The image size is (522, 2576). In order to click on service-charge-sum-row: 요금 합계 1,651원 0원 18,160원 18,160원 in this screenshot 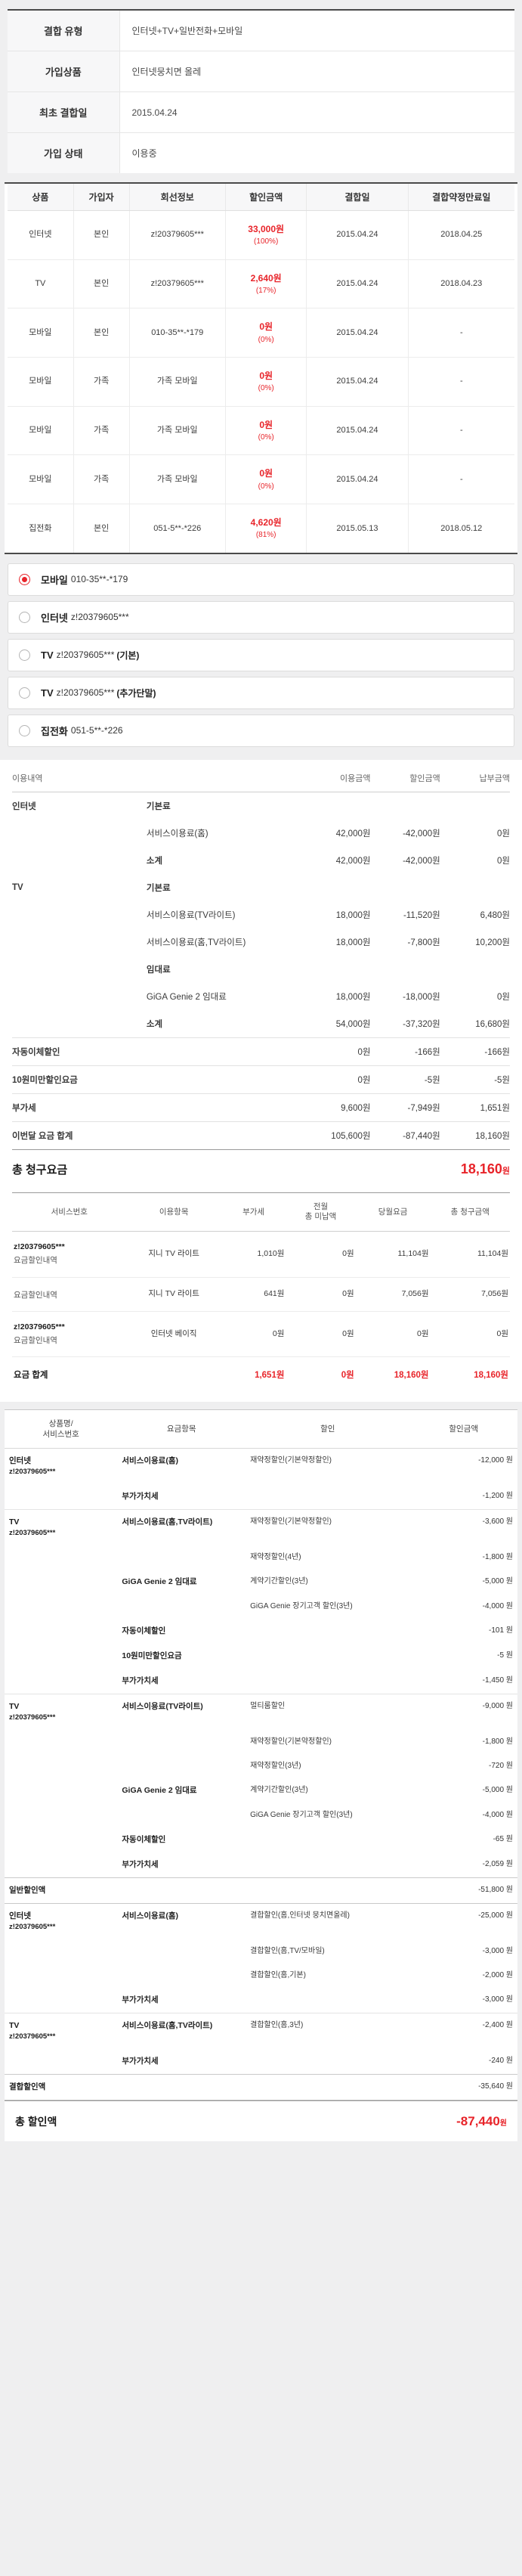, I will do `click(261, 1376)`.